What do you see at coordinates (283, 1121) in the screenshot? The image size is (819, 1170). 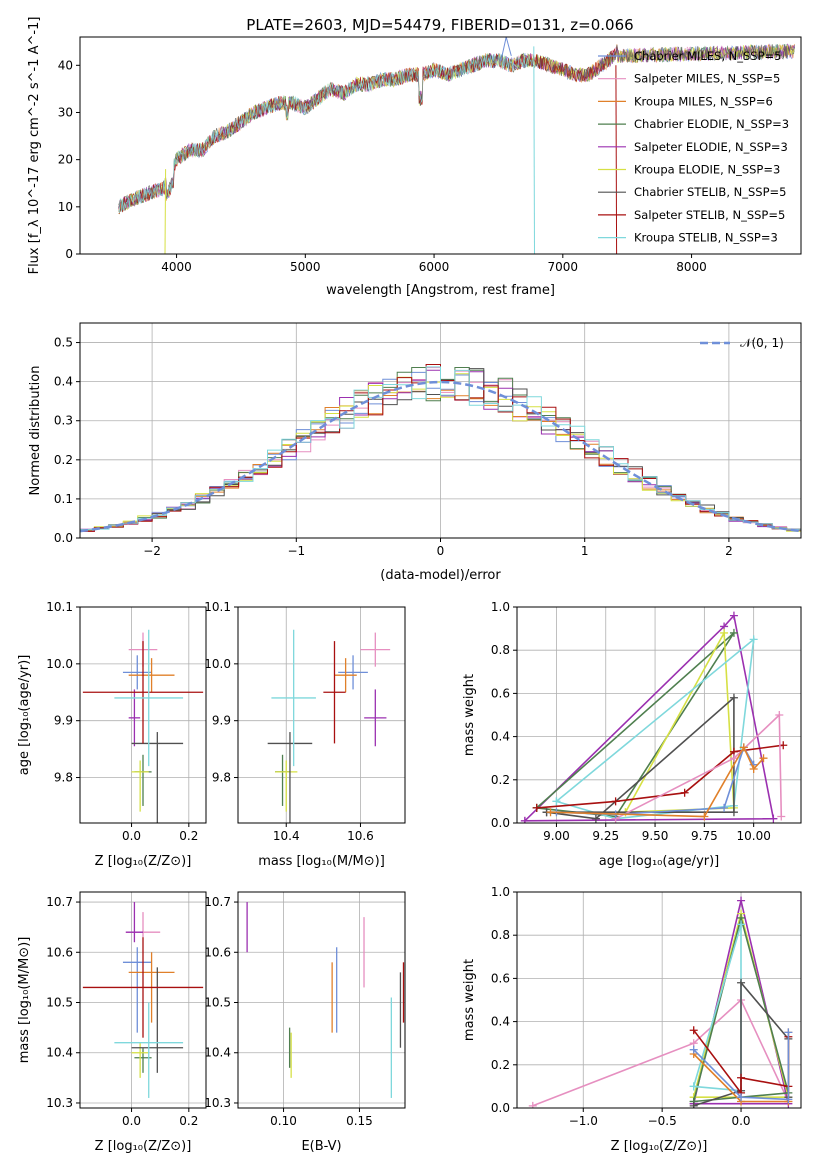 I see `x-tick-label: 0.10` at bounding box center [283, 1121].